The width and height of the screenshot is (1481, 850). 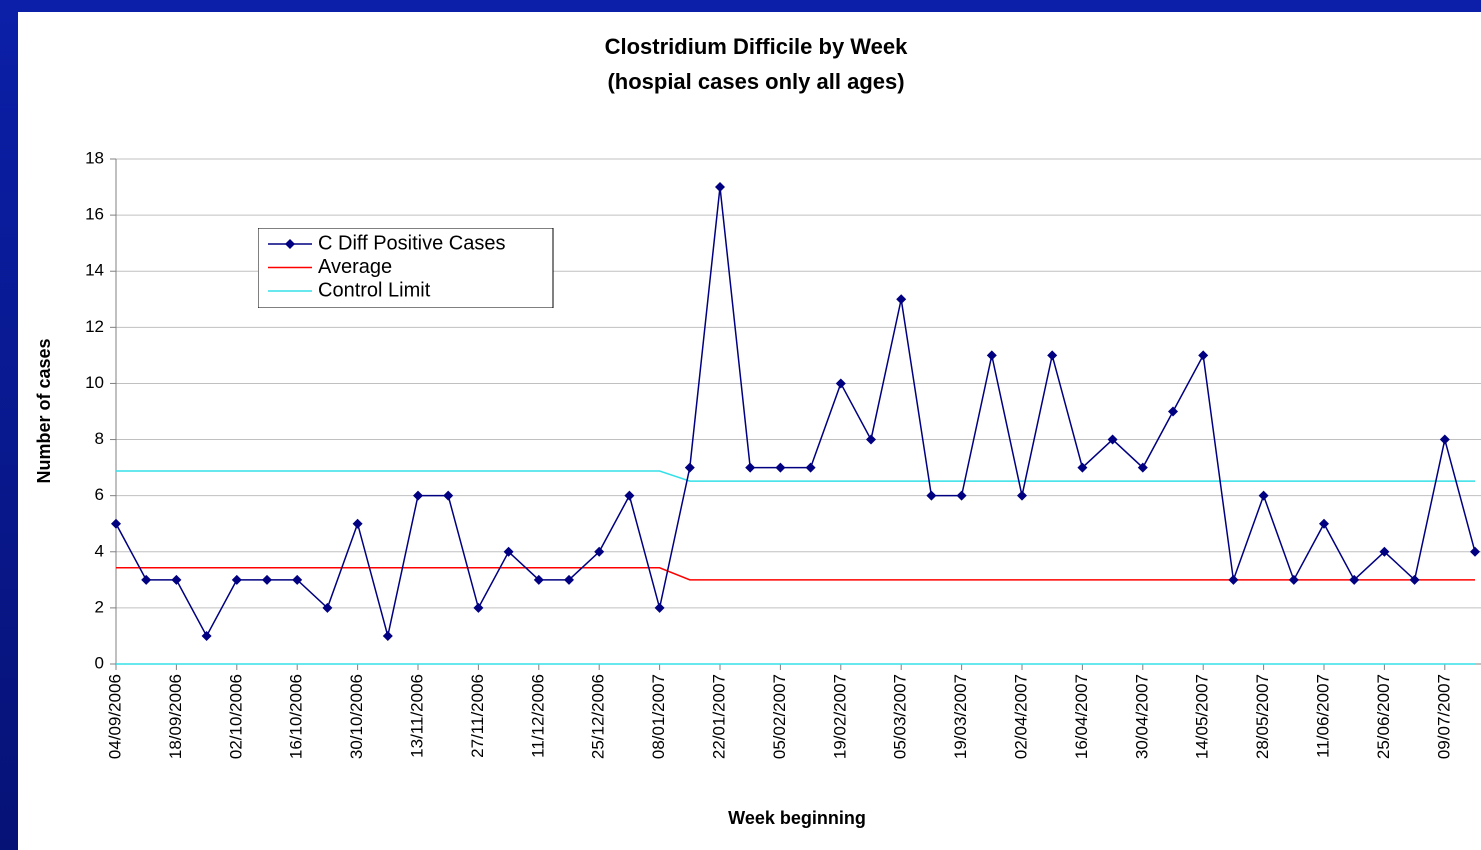 What do you see at coordinates (235, 716) in the screenshot?
I see `x-tick-label: 02/10/2006` at bounding box center [235, 716].